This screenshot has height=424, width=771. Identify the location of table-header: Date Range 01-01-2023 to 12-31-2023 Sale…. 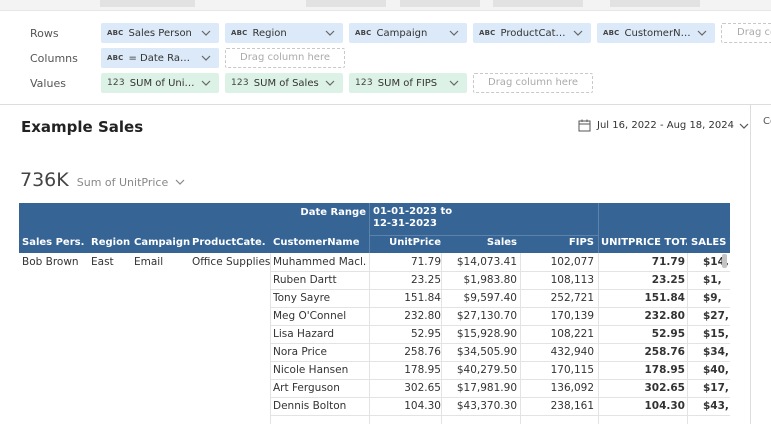
(374, 228).